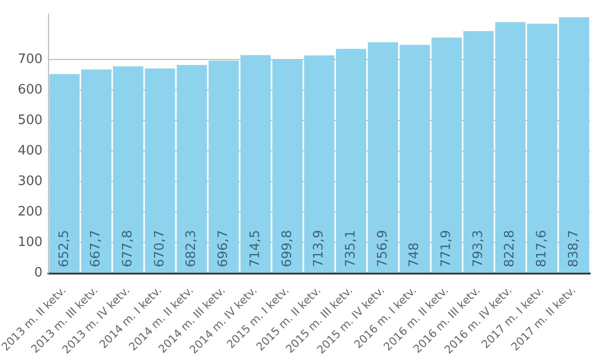 The height and width of the screenshot is (360, 600). I want to click on data-label: 817,6, so click(542, 249).